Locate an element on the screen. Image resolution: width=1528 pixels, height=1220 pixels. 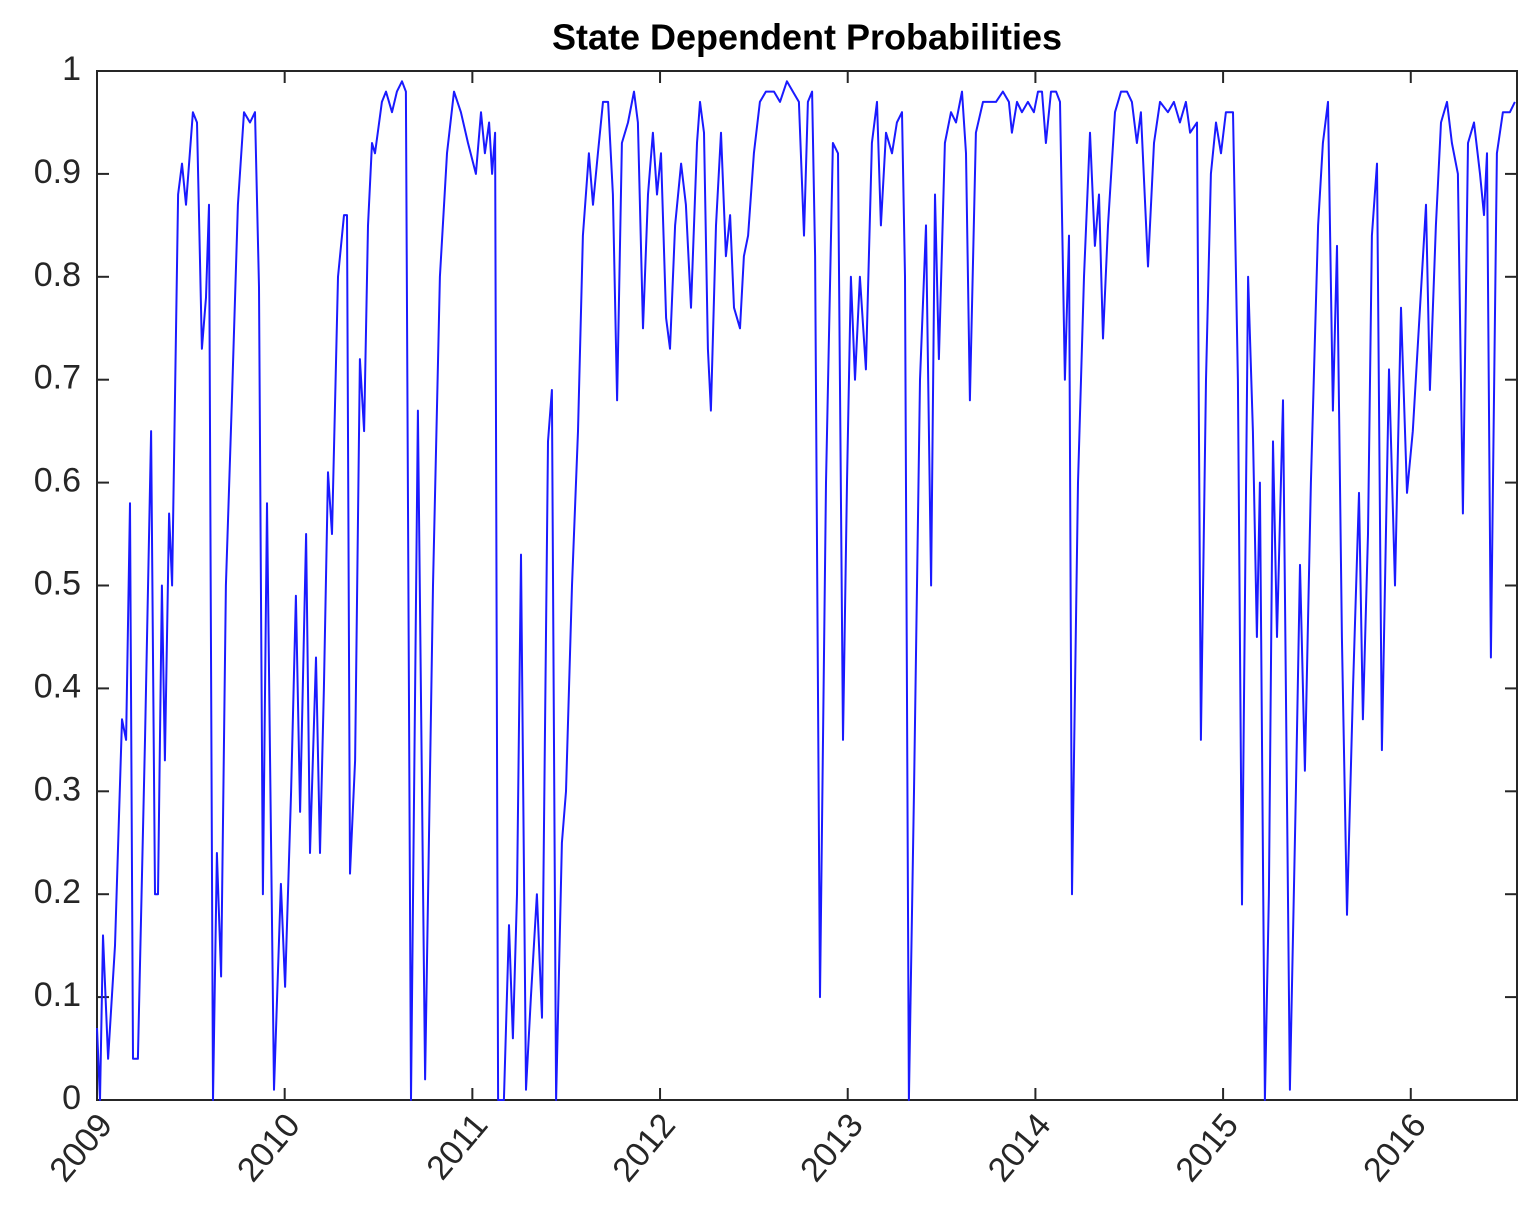
y-tick-label: 1 is located at coordinates (71, 69).